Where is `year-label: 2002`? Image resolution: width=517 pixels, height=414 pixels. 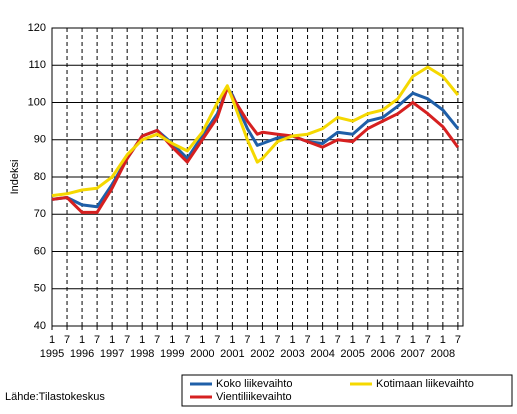
year-label: 2002 is located at coordinates (262, 354).